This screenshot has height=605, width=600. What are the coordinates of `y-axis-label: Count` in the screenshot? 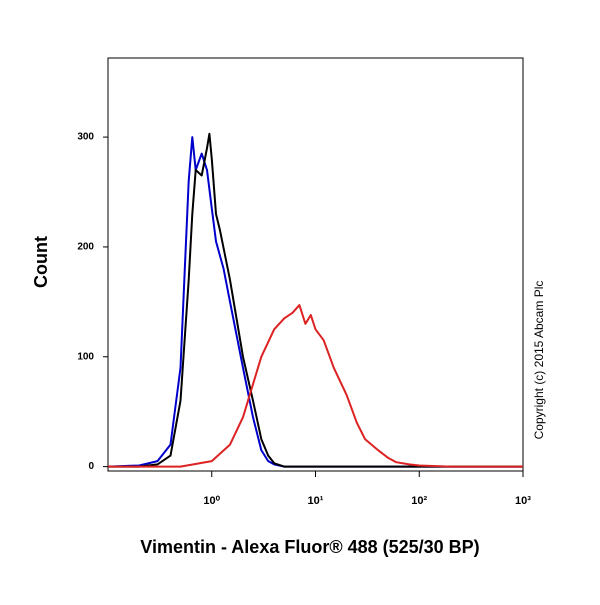 It's located at (41, 262).